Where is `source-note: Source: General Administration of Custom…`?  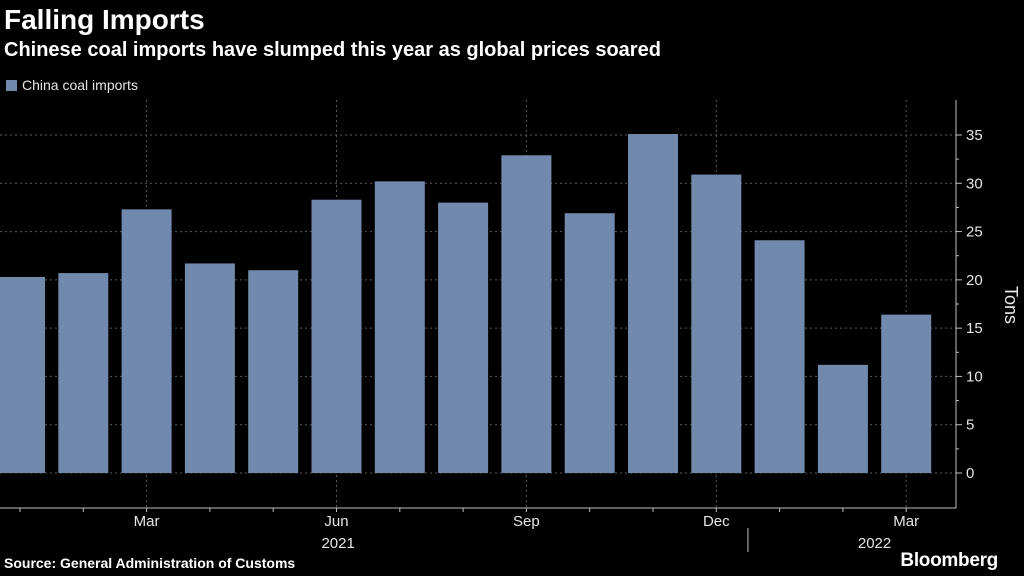 source-note: Source: General Administration of Custom… is located at coordinates (150, 563).